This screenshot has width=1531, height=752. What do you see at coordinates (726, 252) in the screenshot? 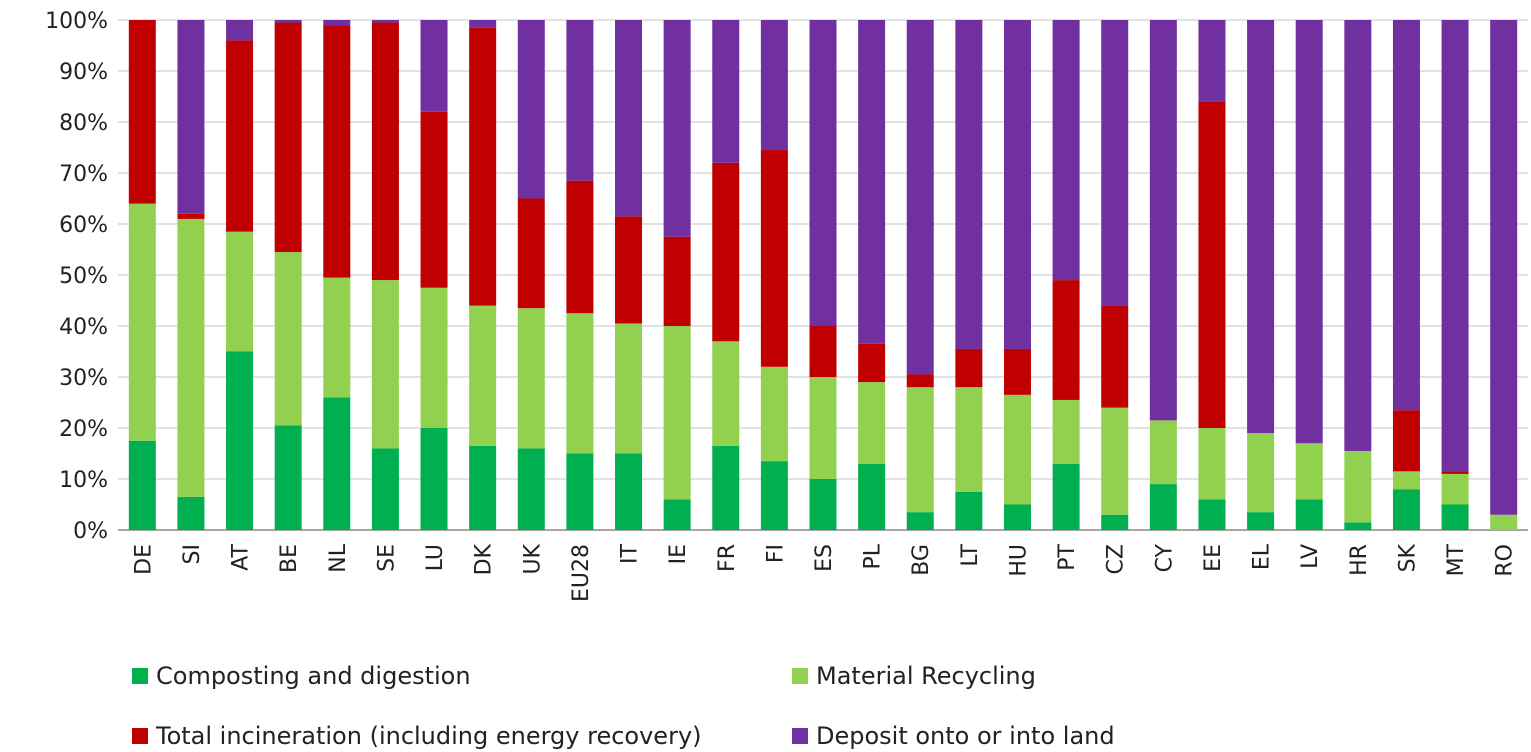
I see `bar-segment-fr-s2` at bounding box center [726, 252].